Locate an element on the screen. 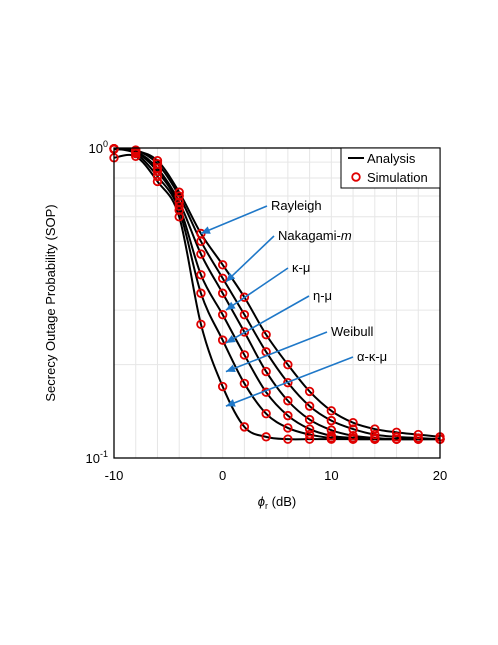  annotation-label: κ-μ is located at coordinates (301, 267).